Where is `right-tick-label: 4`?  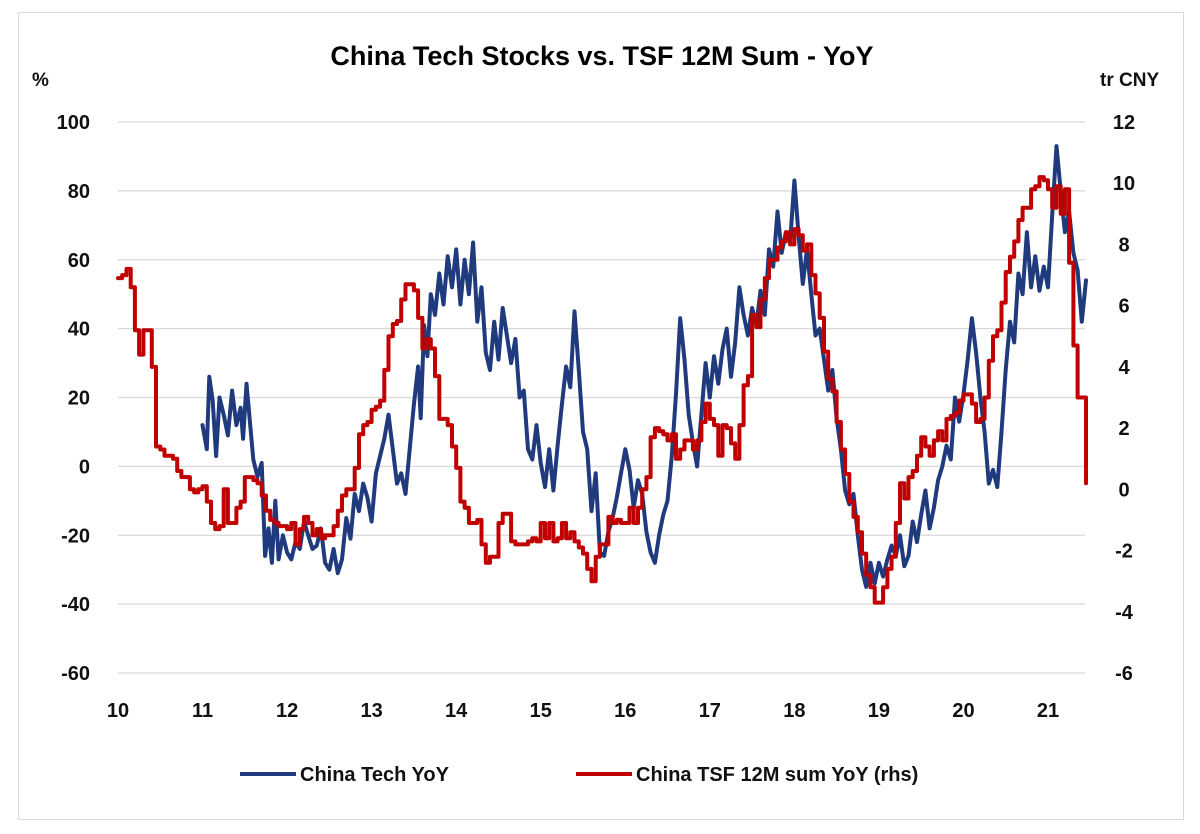 right-tick-label: 4 is located at coordinates (1124, 368).